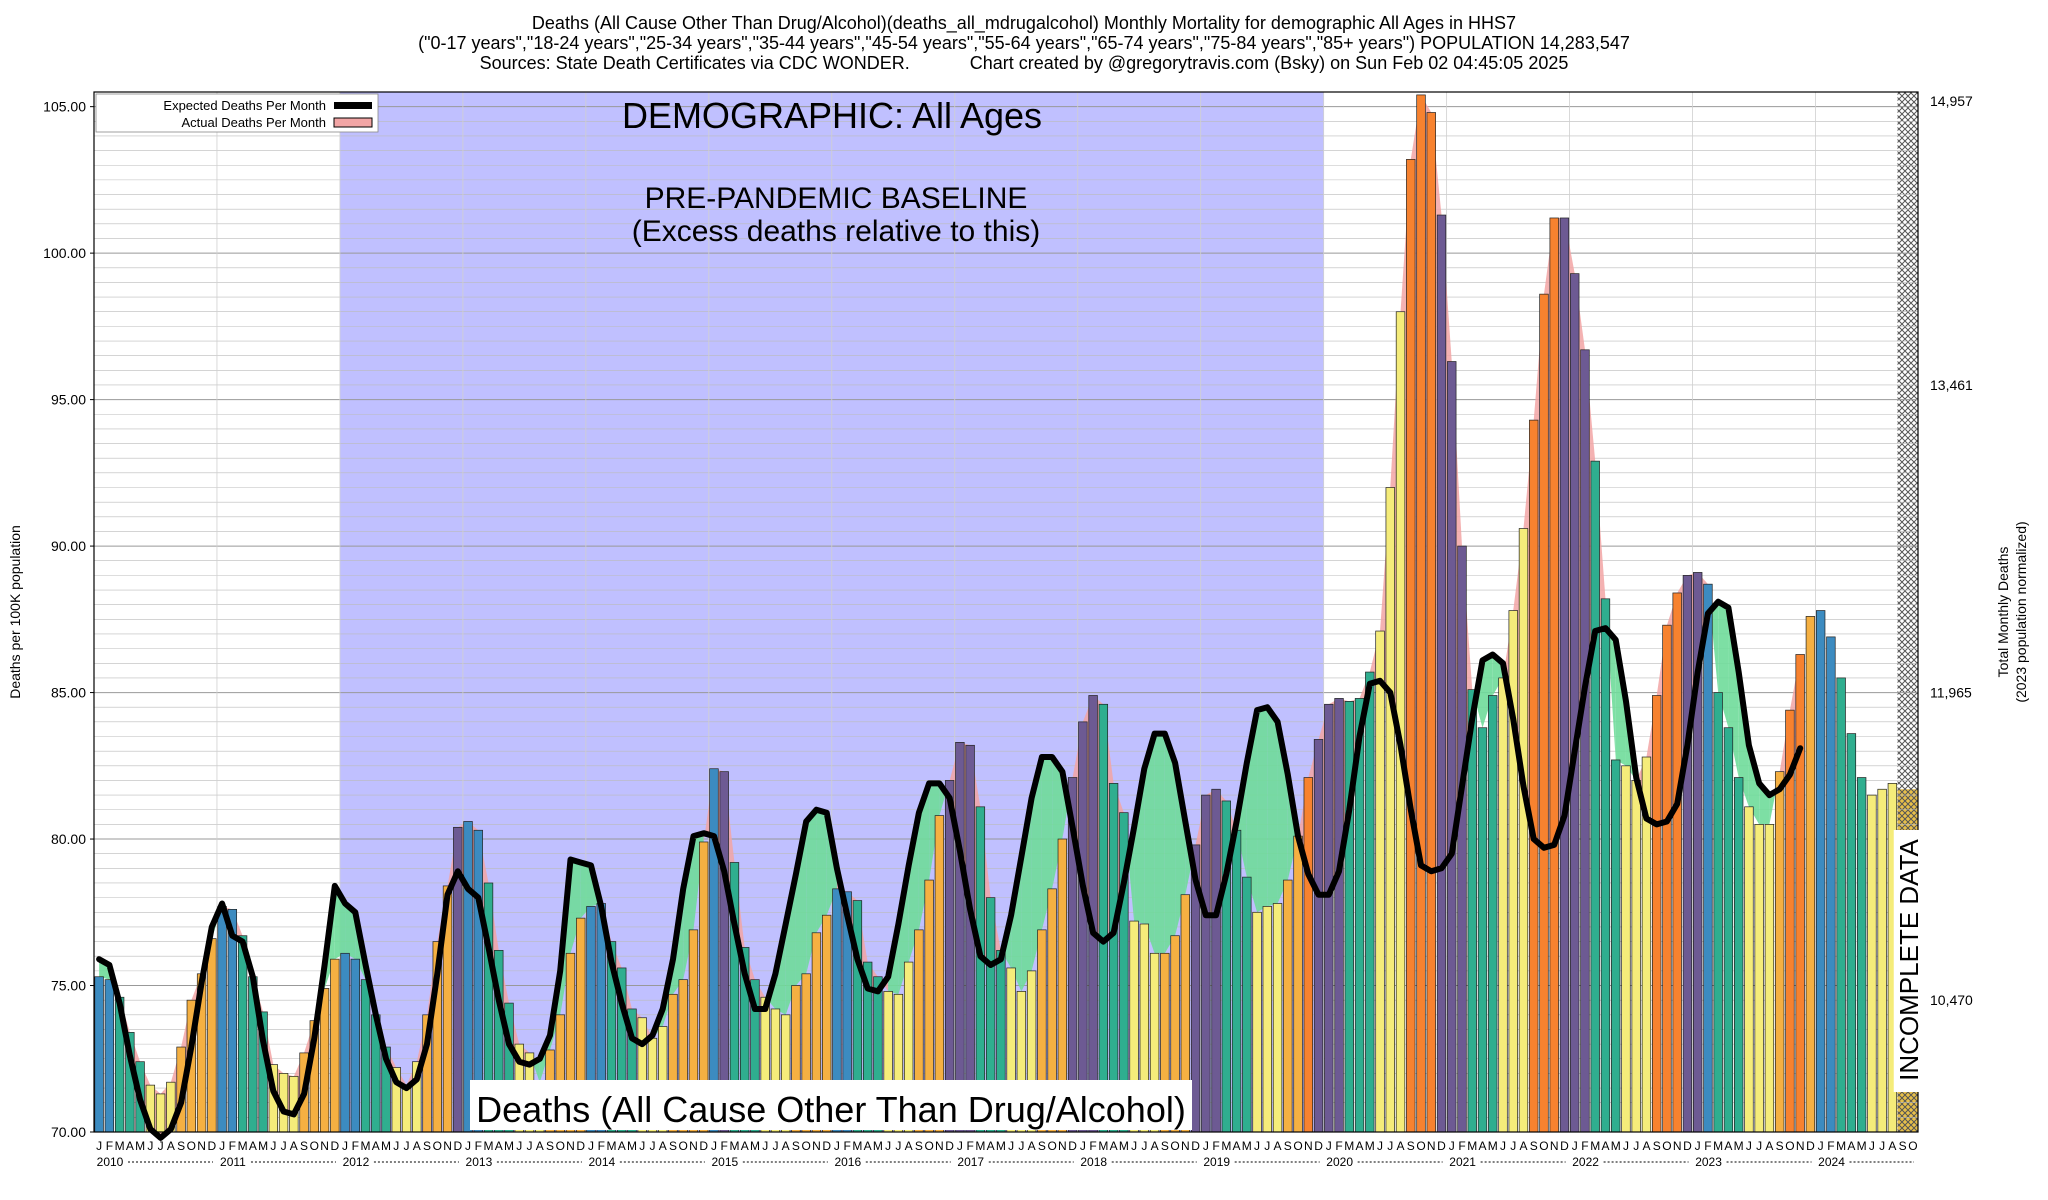 Image resolution: width=2048 pixels, height=1200 pixels. What do you see at coordinates (836, 231) in the screenshot?
I see `baseline-label-2: (Excess deaths relative to this)` at bounding box center [836, 231].